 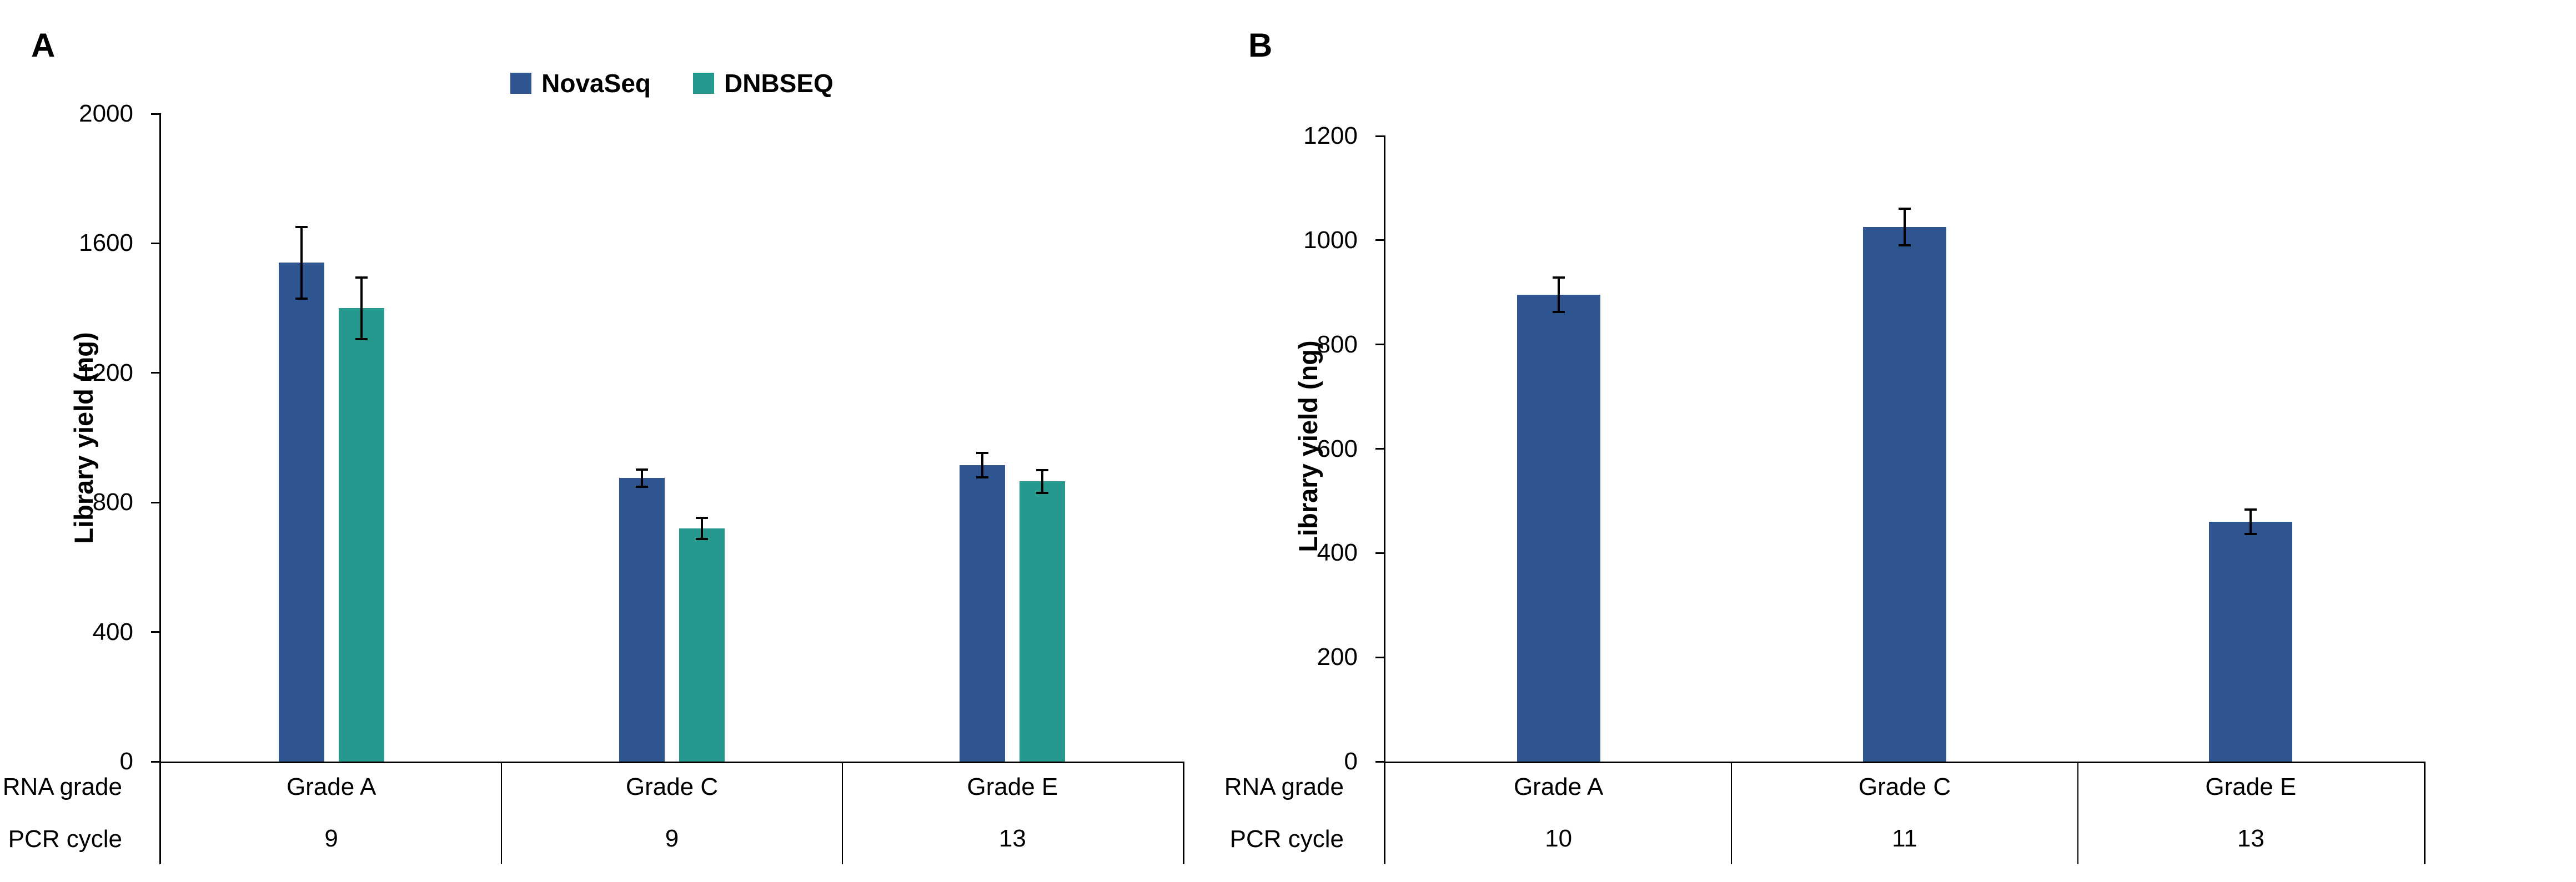 What do you see at coordinates (672, 83) in the screenshot?
I see `legend: NovaSeq DNBSEQ` at bounding box center [672, 83].